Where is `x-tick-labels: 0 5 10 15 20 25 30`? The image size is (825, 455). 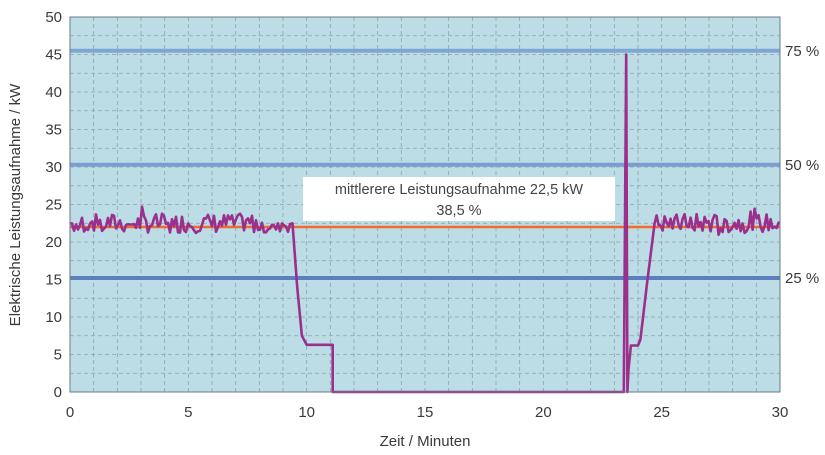
x-tick-labels: 0 5 10 15 20 25 30 is located at coordinates (427, 412).